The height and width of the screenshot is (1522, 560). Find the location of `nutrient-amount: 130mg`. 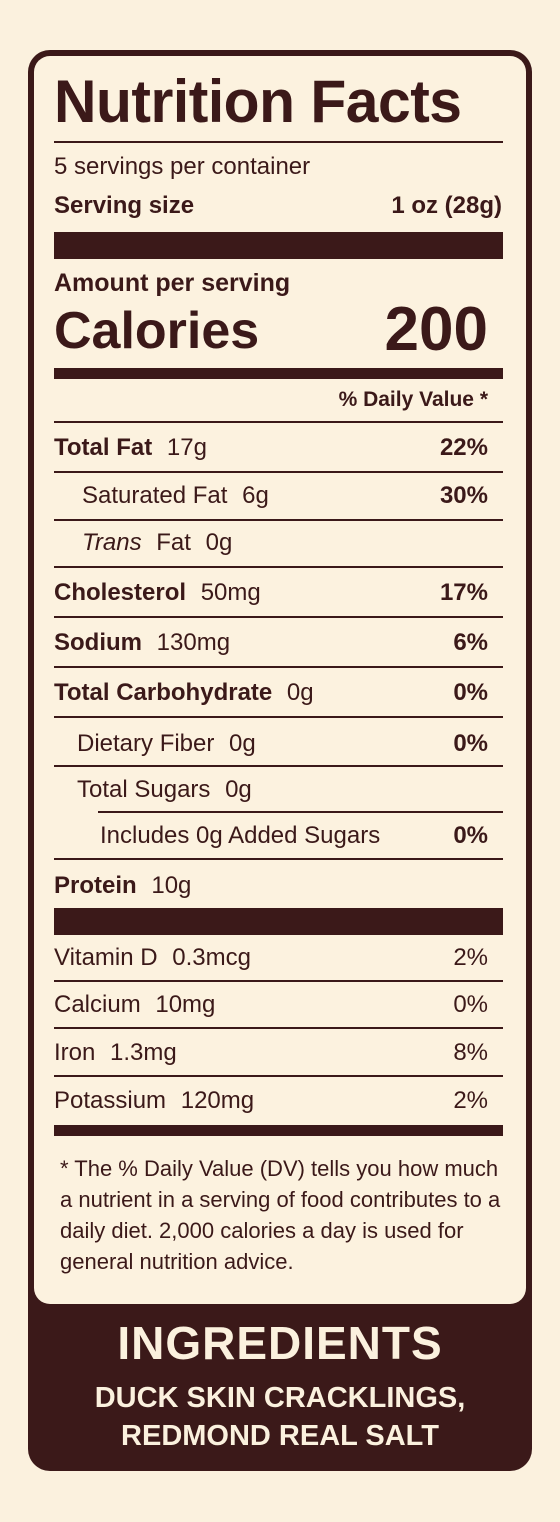

nutrient-amount: 130mg is located at coordinates (193, 642).